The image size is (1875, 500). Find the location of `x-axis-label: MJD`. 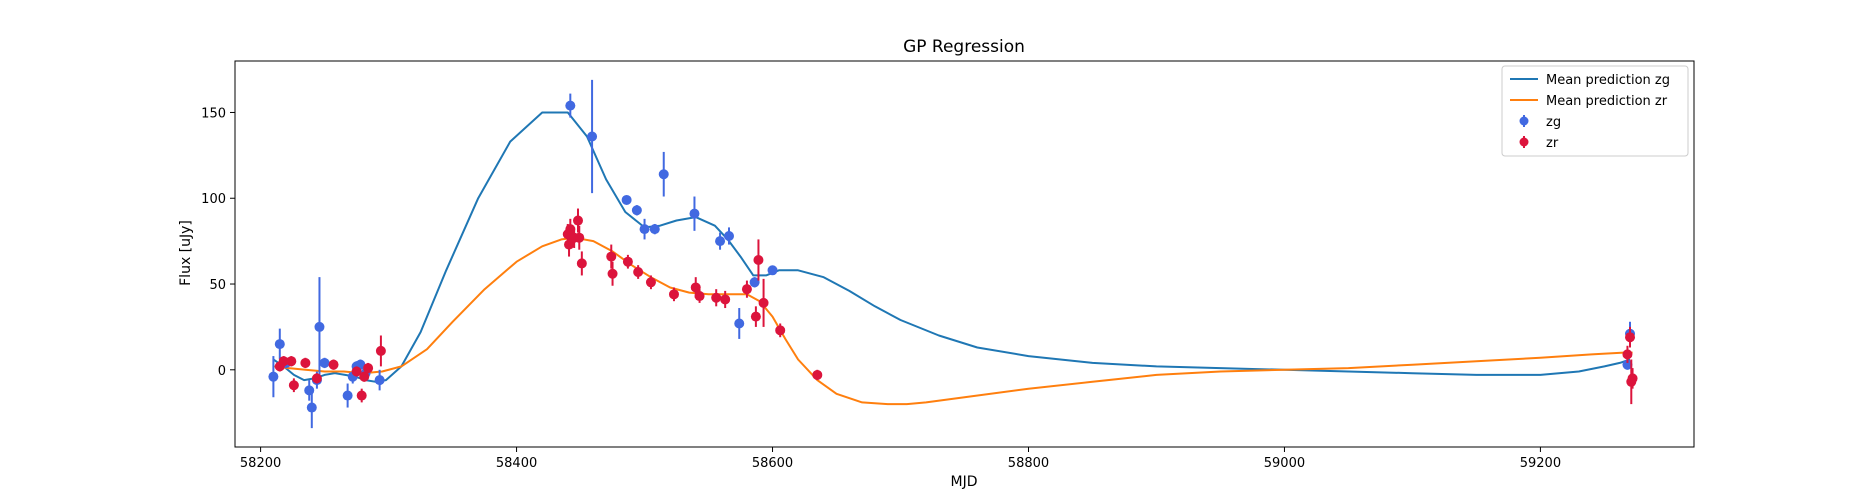

x-axis-label: MJD is located at coordinates (964, 482).